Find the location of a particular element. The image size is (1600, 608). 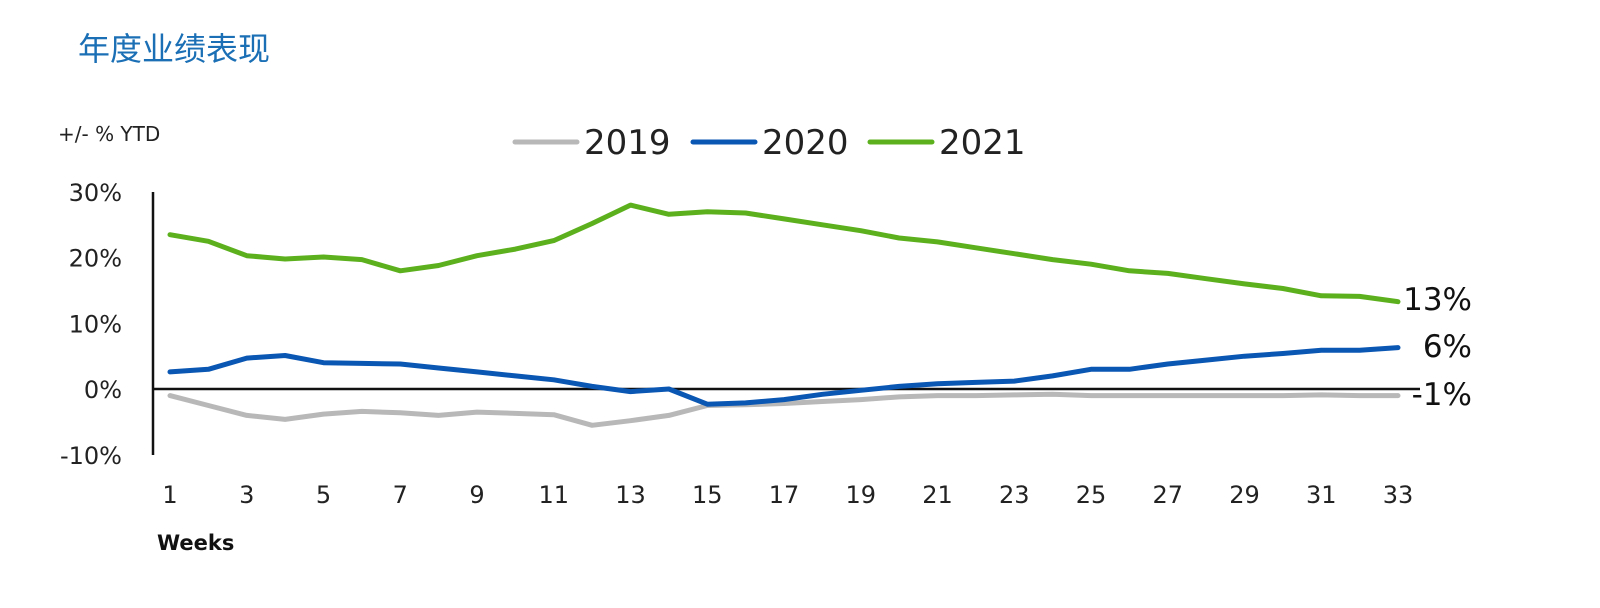

x-tick-label: 19 is located at coordinates (860, 495).